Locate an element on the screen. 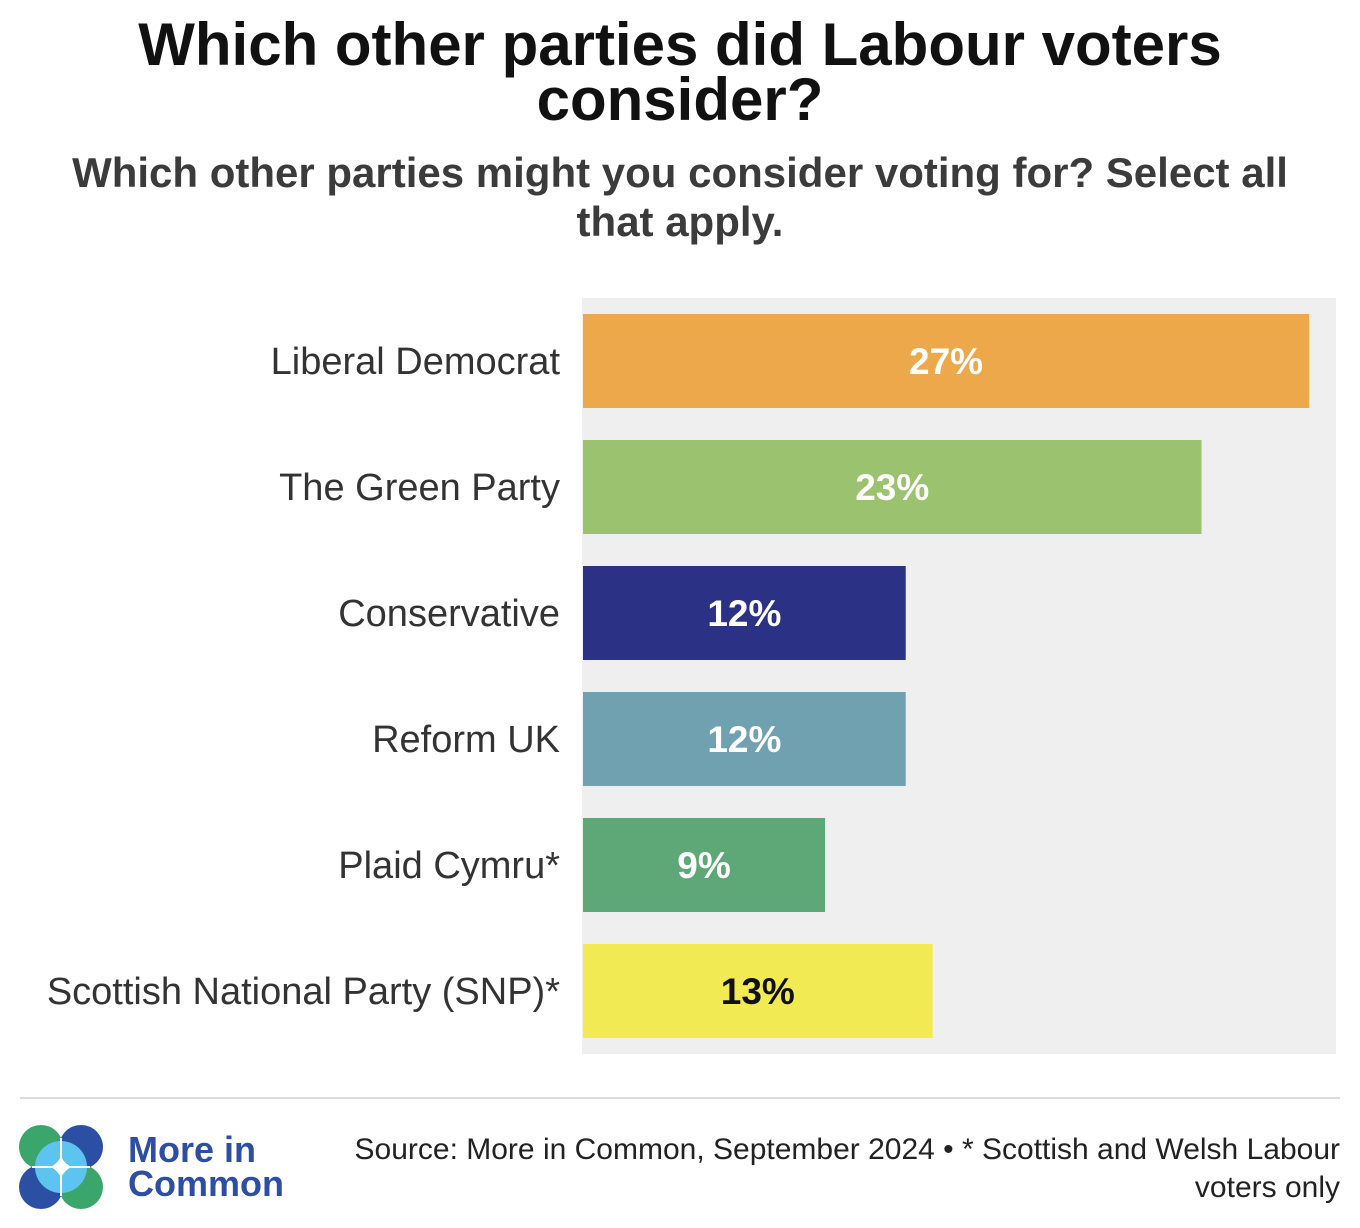 This screenshot has width=1360, height=1228. value-label-the-green-party: 23% is located at coordinates (892, 487).